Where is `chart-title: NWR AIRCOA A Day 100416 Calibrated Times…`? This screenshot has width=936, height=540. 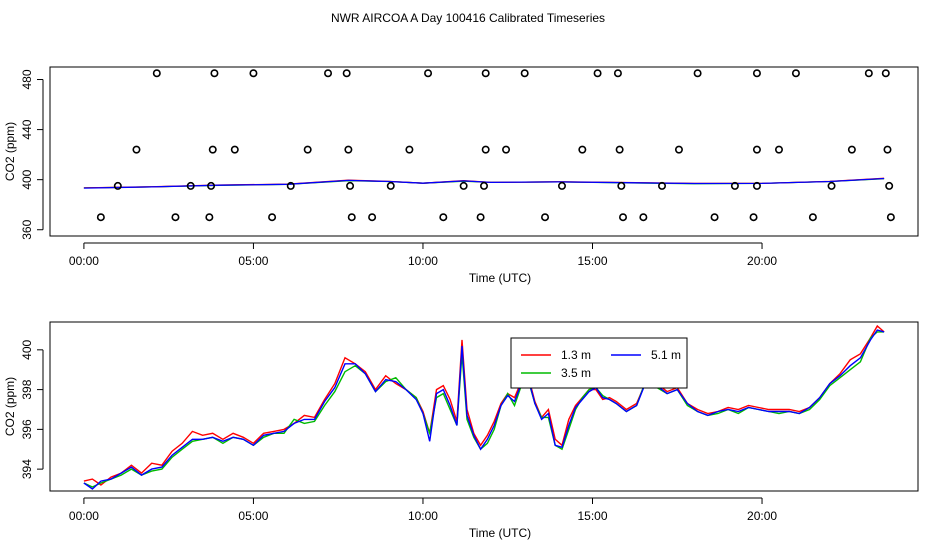 chart-title: NWR AIRCOA A Day 100416 Calibrated Times… is located at coordinates (468, 18).